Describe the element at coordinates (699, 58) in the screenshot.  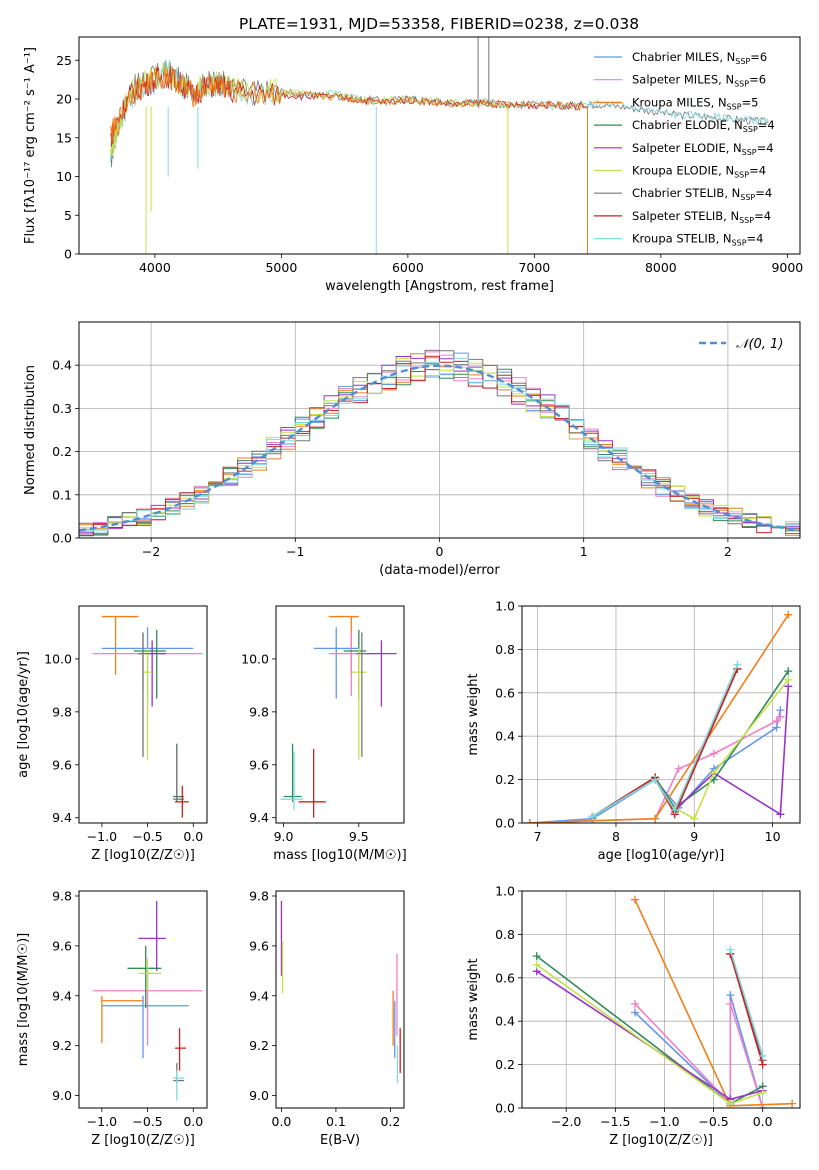
I see `legend-label: Chabrier MILES, NSSP=6` at that location.